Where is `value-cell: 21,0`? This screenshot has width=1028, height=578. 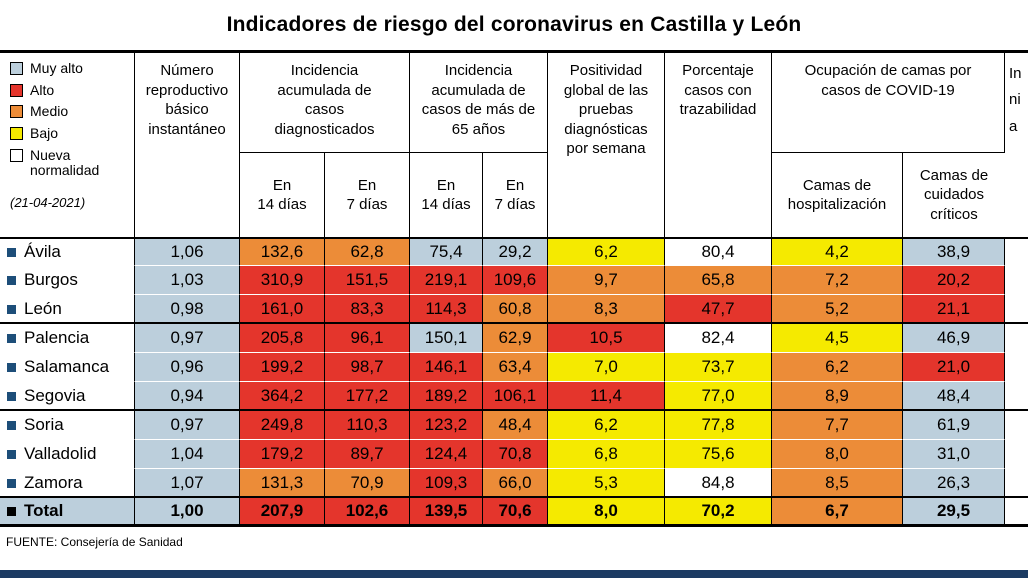 value-cell: 21,0 is located at coordinates (954, 367).